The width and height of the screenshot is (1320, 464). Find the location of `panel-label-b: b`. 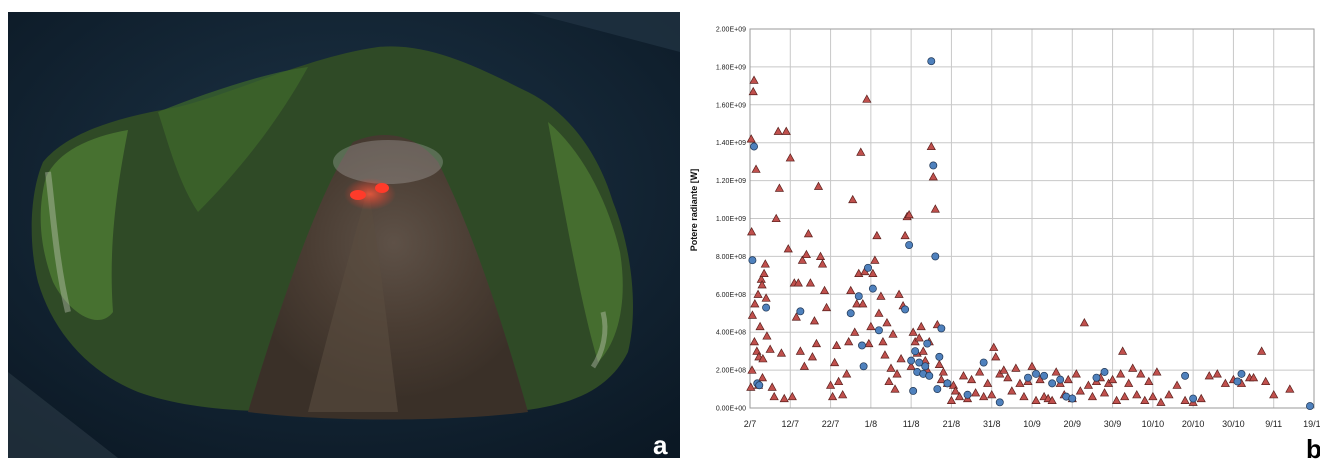

panel-label-b: b is located at coordinates (1313, 449).